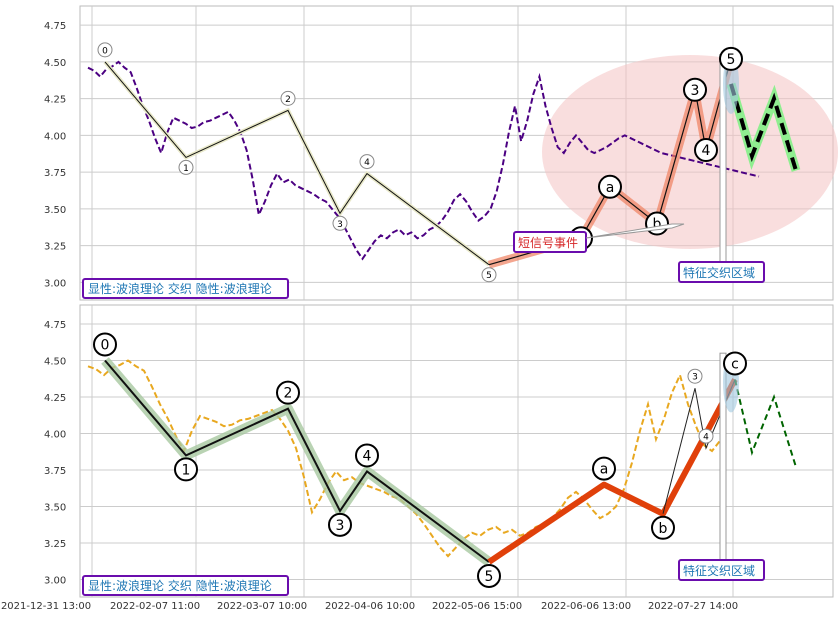 This screenshot has height=617, width=839. Describe the element at coordinates (262, 606) in the screenshot. I see `x-tick-label: 2022-03-07 10:00` at that location.